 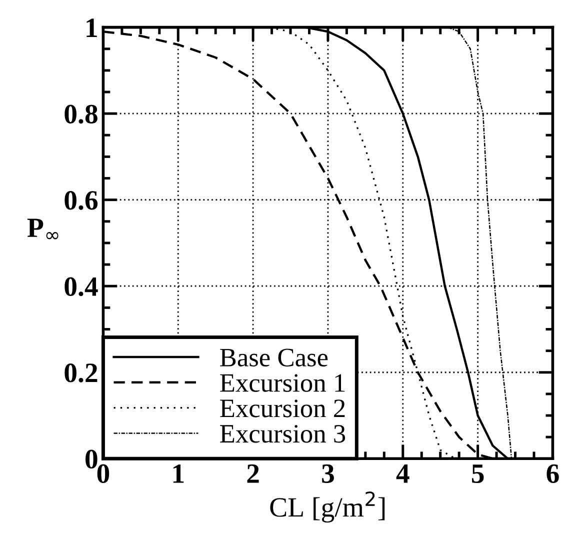 What do you see at coordinates (81, 373) in the screenshot?
I see `y-tick-label: 0.2` at bounding box center [81, 373].